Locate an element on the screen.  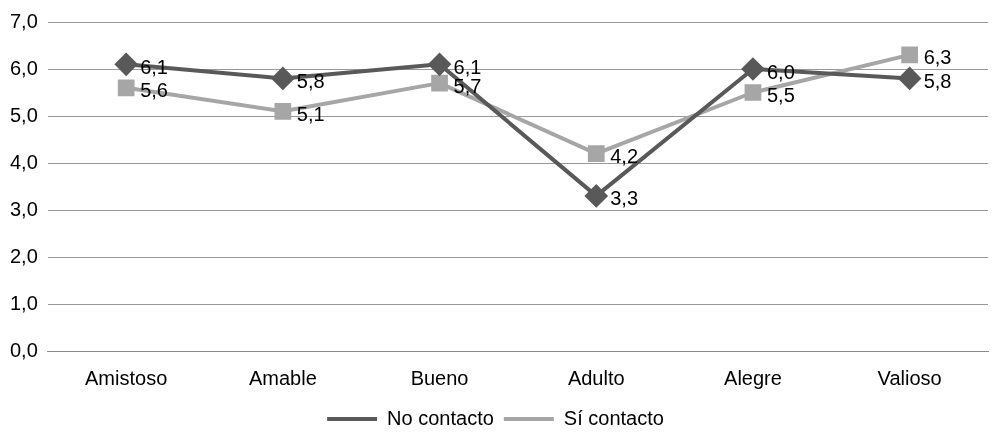
data-label: 3,3 is located at coordinates (624, 198).